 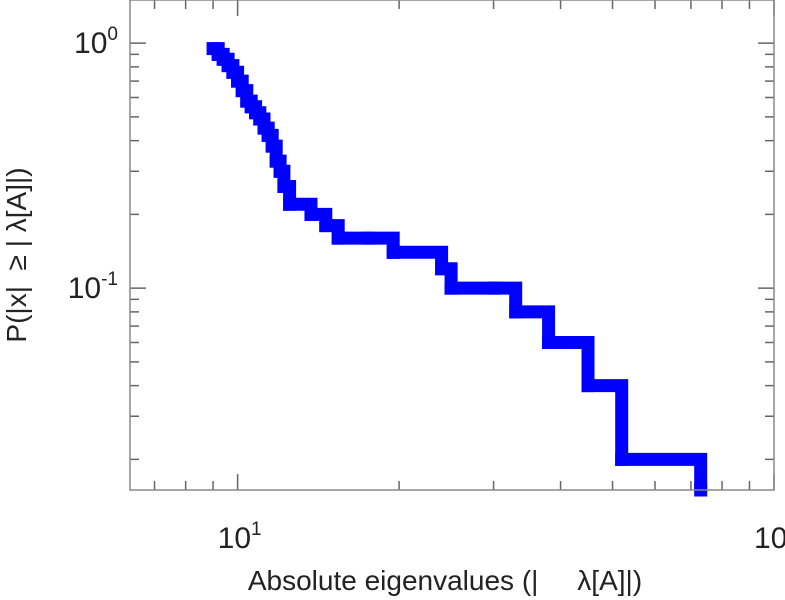 I want to click on x-tick-label: 10², so click(x=769, y=537).